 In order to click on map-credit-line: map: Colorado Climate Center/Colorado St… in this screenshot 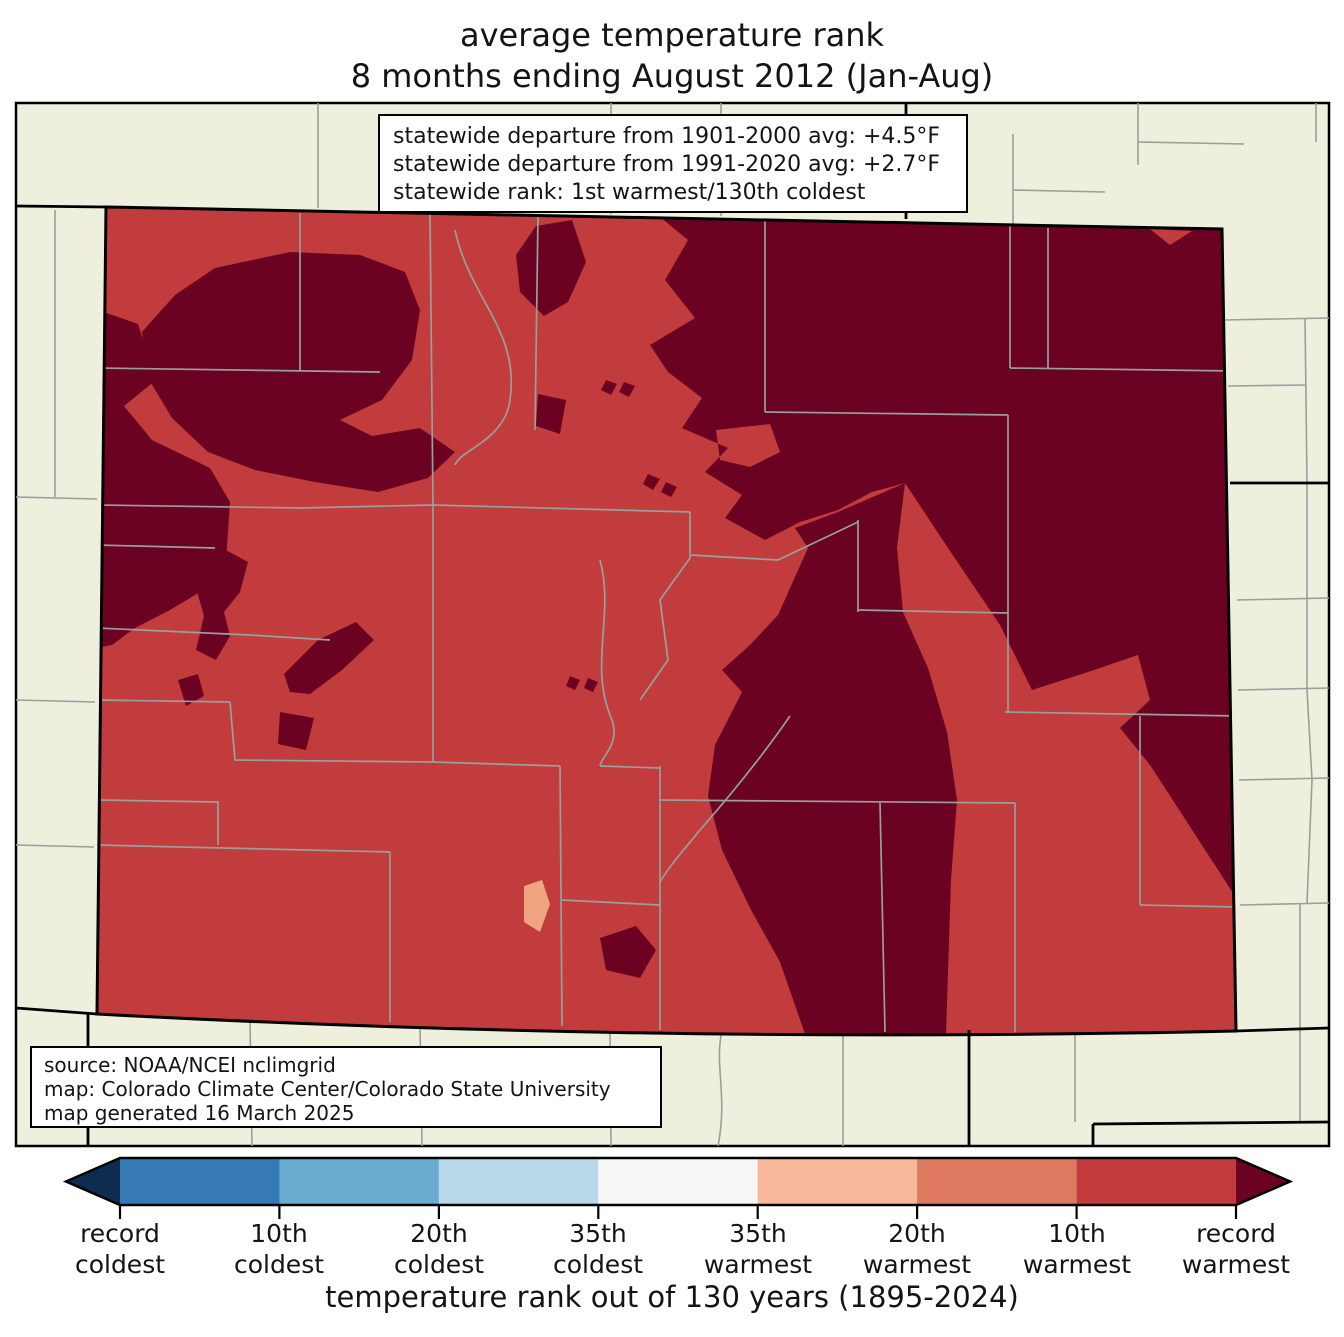, I will do `click(327, 1089)`.